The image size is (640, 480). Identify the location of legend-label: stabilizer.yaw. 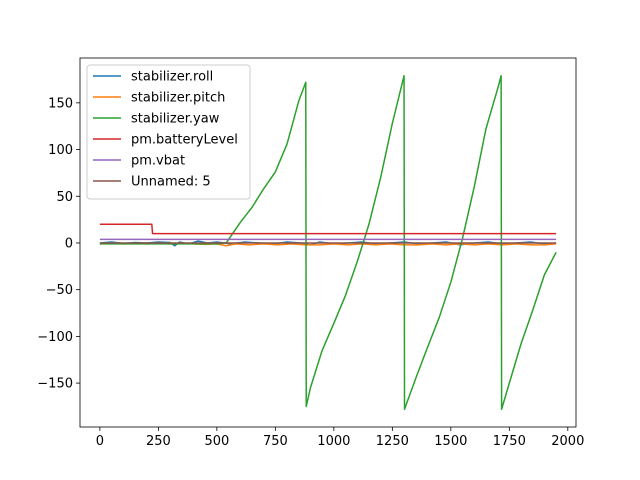
(175, 119).